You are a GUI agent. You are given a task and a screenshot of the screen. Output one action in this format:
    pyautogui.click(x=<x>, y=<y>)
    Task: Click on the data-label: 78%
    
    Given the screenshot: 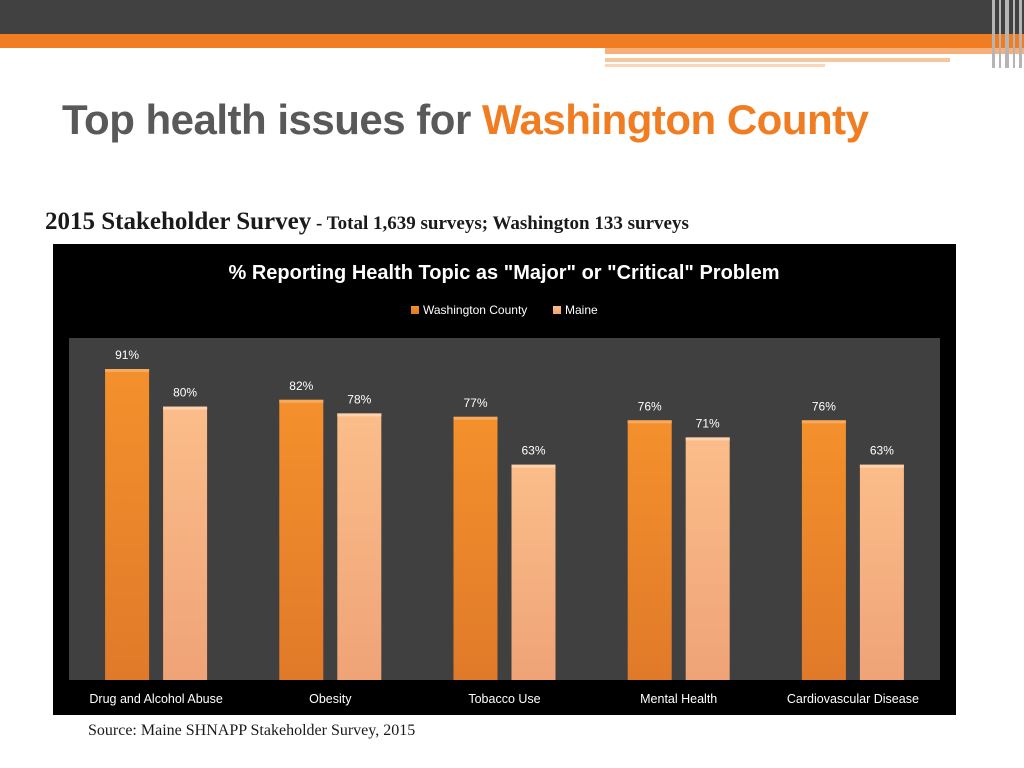 What is the action you would take?
    pyautogui.click(x=359, y=399)
    